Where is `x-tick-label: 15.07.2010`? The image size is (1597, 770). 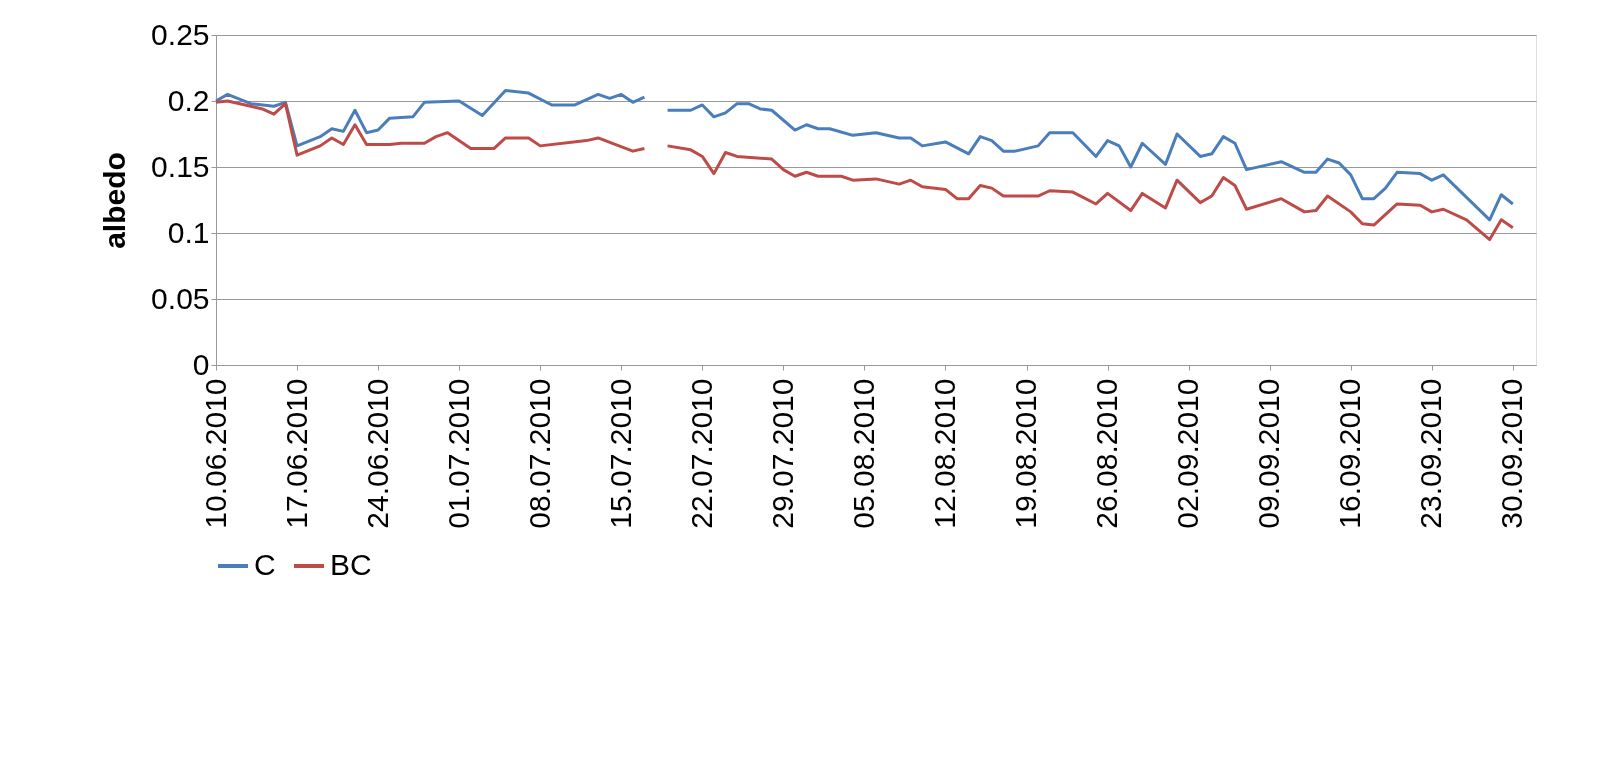
x-tick-label: 15.07.2010 is located at coordinates (620, 453).